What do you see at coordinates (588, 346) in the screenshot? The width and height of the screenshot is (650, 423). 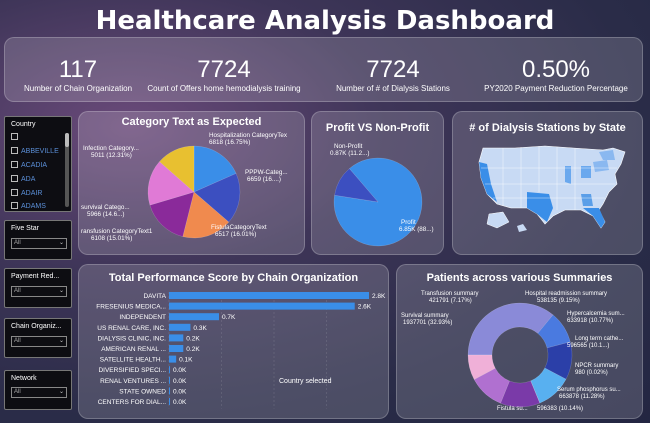 I see `donut-label-catheter-val: 596565 (10.1...)` at bounding box center [588, 346].